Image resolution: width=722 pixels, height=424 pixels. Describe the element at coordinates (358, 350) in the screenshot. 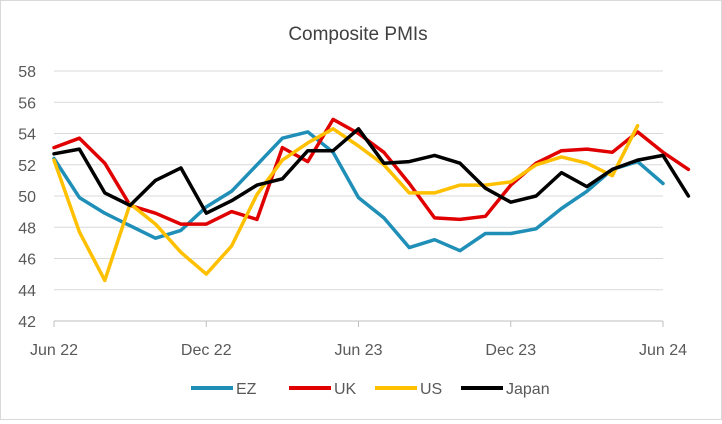

I see `x-tick-label: Jun 23` at that location.